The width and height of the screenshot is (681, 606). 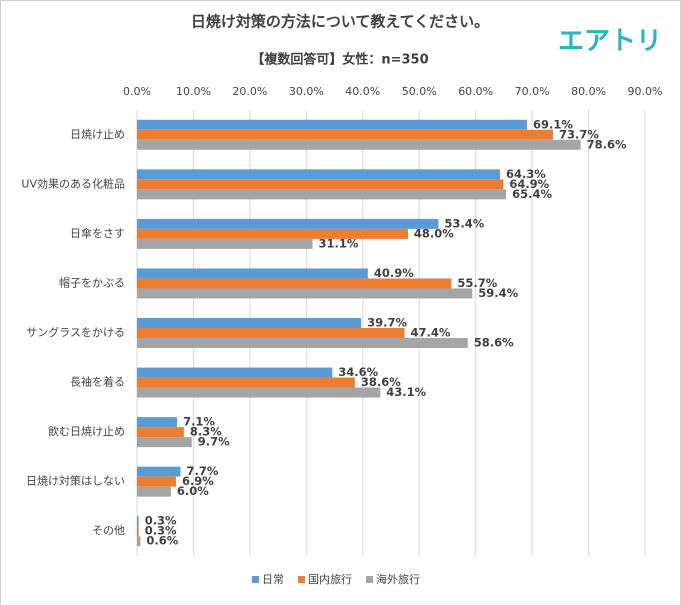 What do you see at coordinates (381, 382) in the screenshot?
I see `value-label: 38.6%` at bounding box center [381, 382].